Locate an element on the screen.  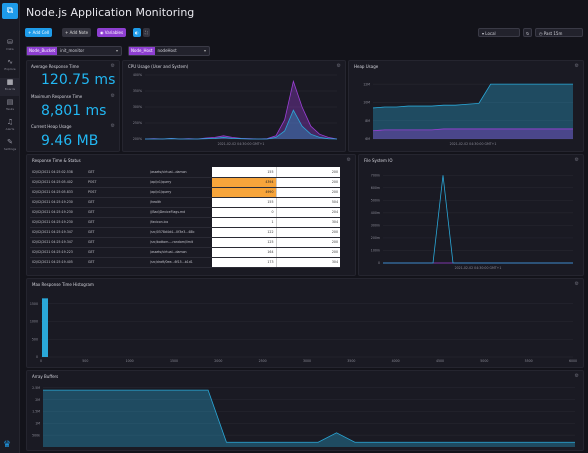
sidebar-item-tasks: ▤ Tasks is located at coordinates (10, 107).